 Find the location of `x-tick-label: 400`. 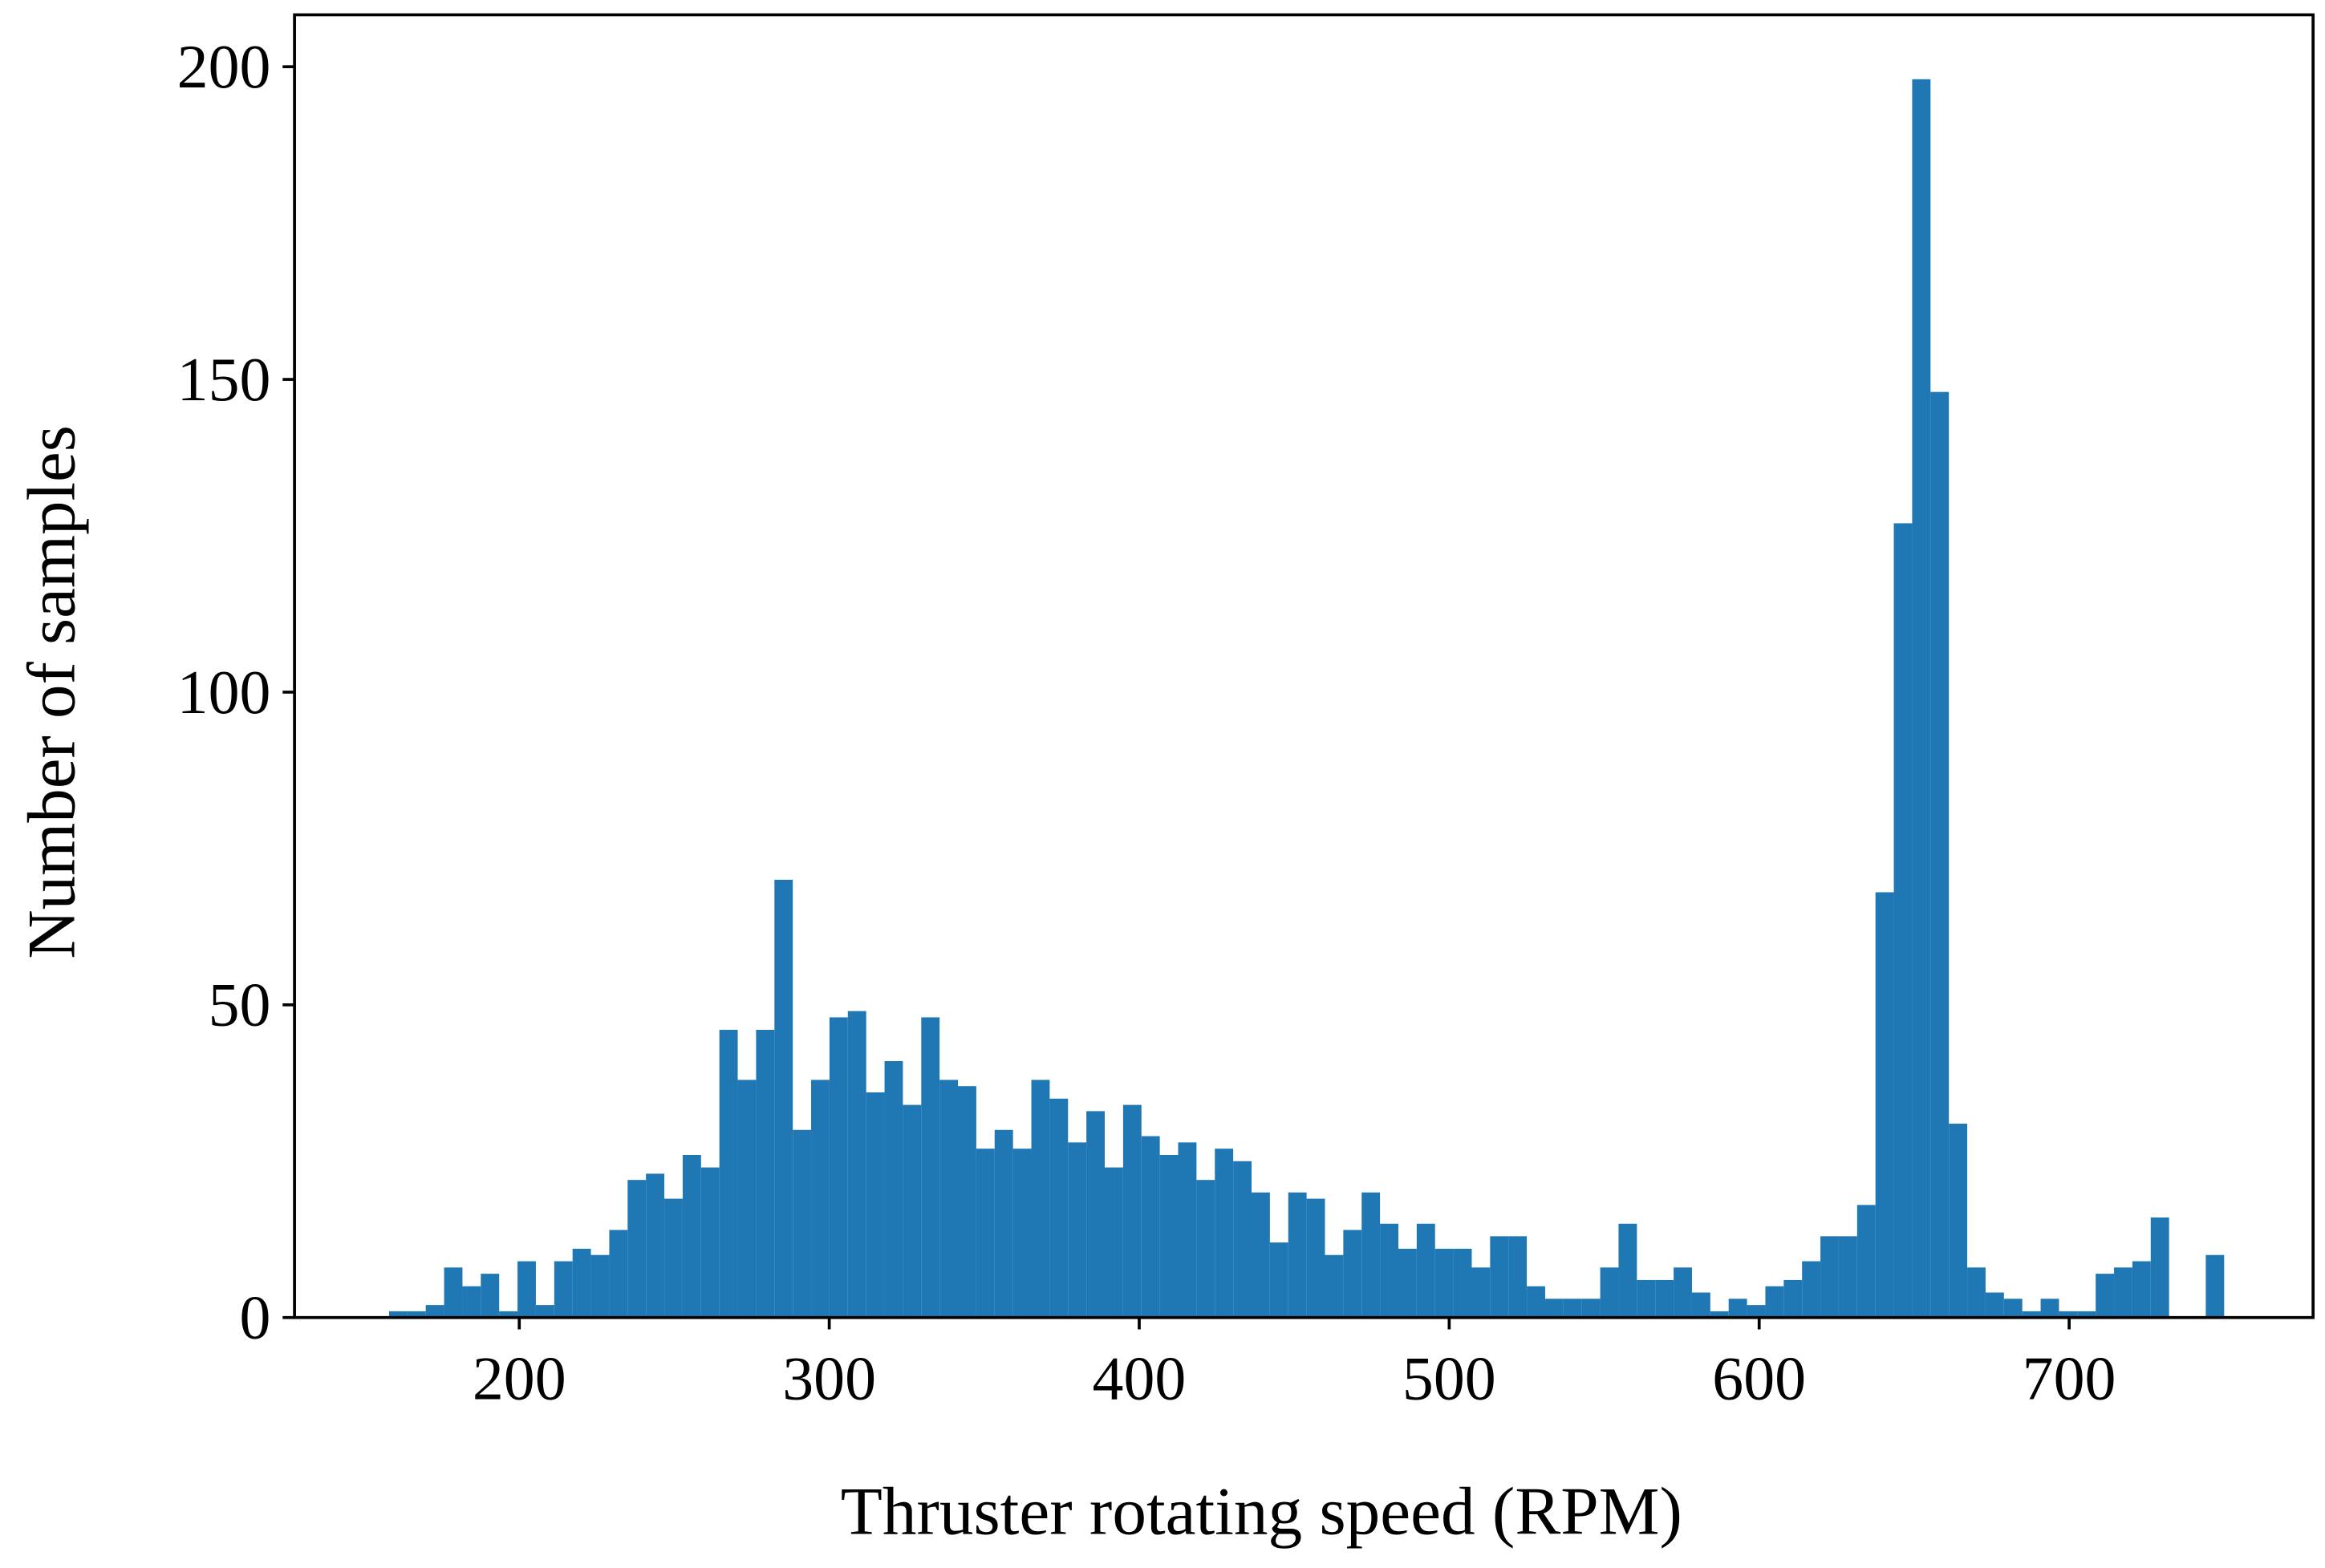

x-tick-label: 400 is located at coordinates (1140, 1377).